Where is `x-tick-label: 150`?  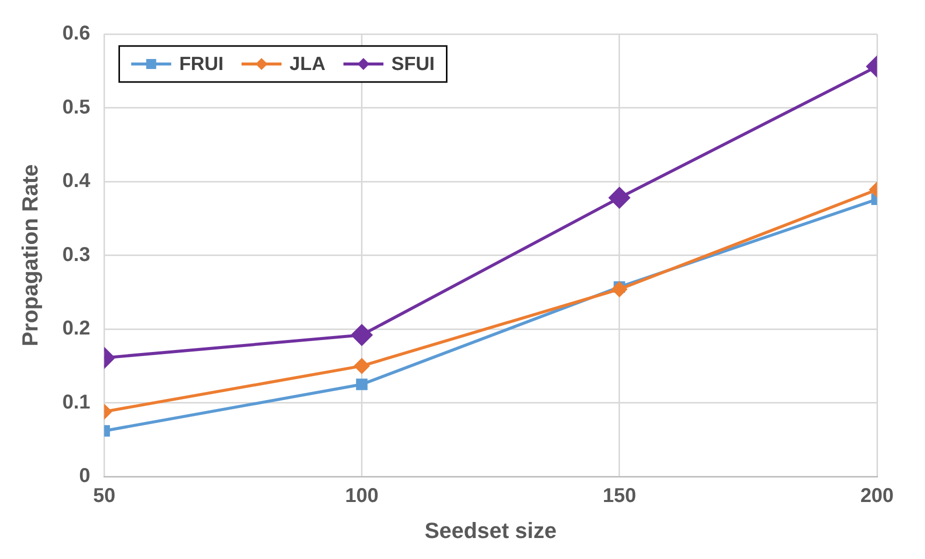
x-tick-label: 150 is located at coordinates (619, 496).